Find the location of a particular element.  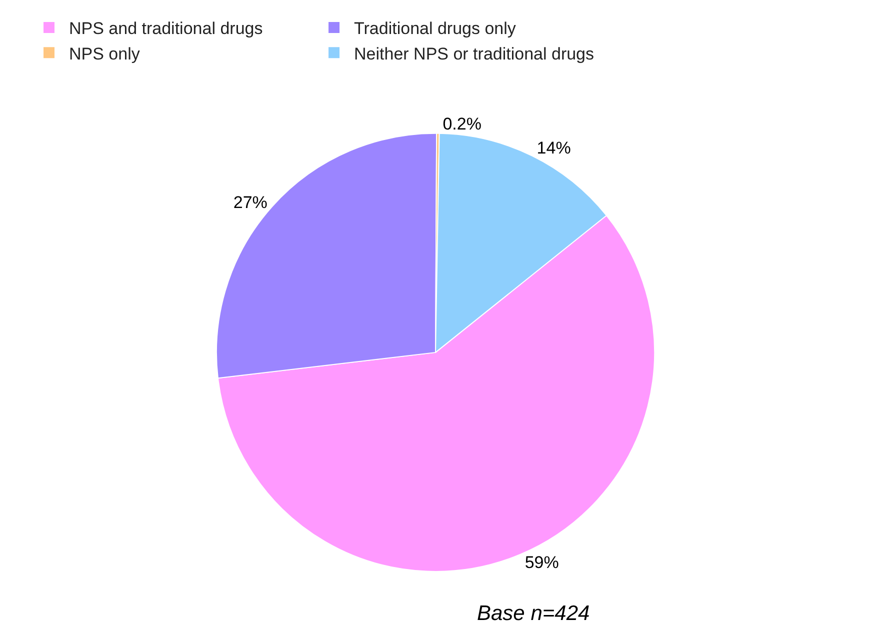

legend-label: Traditional drugs only is located at coordinates (435, 28).